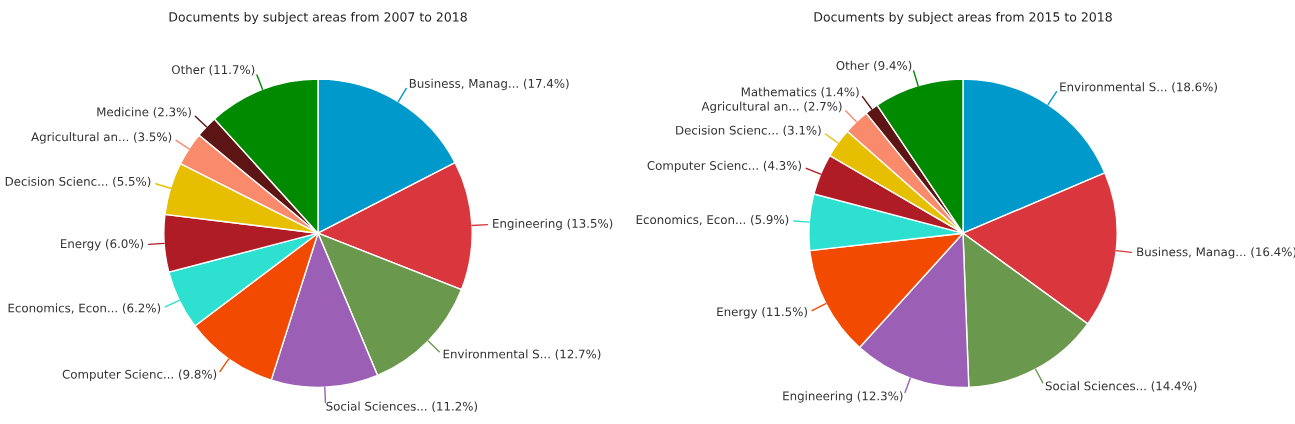 This screenshot has width=1295, height=424. I want to click on slice-label: Environmental S... (18.6%), so click(1138, 87).